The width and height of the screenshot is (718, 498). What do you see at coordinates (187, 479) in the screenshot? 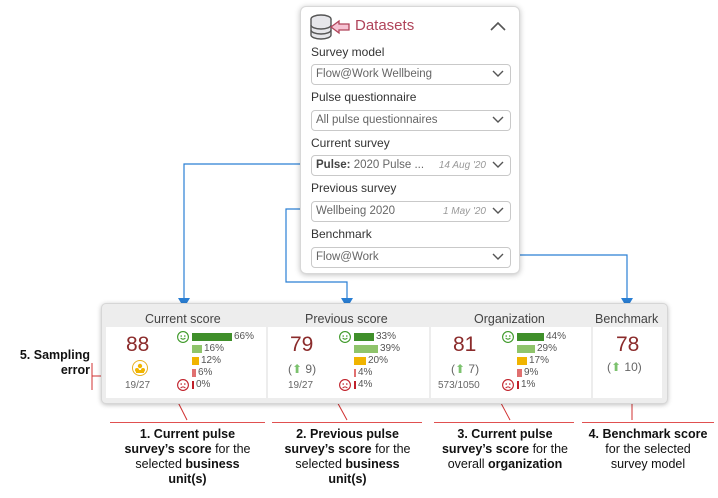
I see `annotation-1-line4: unit(s)` at bounding box center [187, 479].